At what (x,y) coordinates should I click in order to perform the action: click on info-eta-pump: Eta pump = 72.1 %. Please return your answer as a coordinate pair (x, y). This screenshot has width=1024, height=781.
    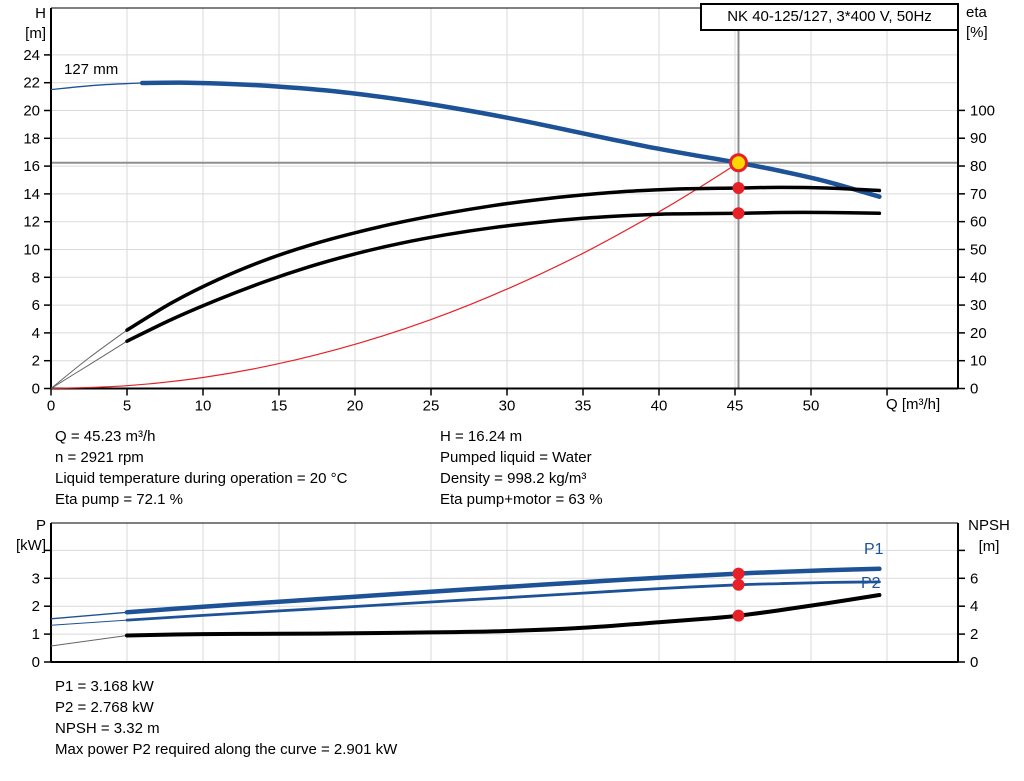
    Looking at the image, I should click on (119, 499).